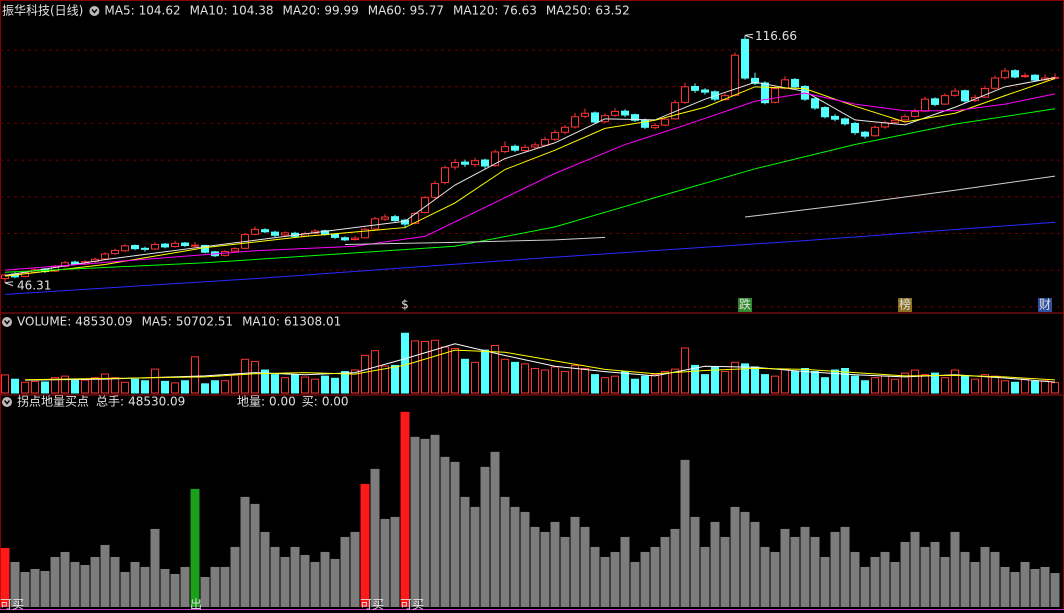 The height and width of the screenshot is (613, 1064). Describe the element at coordinates (253, 11) in the screenshot. I see `legend-value: 104.38` at that location.